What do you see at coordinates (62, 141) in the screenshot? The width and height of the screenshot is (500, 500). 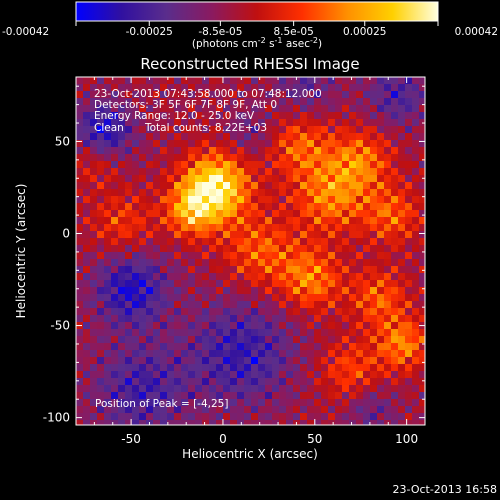 I see `y-tick-label: 50` at bounding box center [62, 141].